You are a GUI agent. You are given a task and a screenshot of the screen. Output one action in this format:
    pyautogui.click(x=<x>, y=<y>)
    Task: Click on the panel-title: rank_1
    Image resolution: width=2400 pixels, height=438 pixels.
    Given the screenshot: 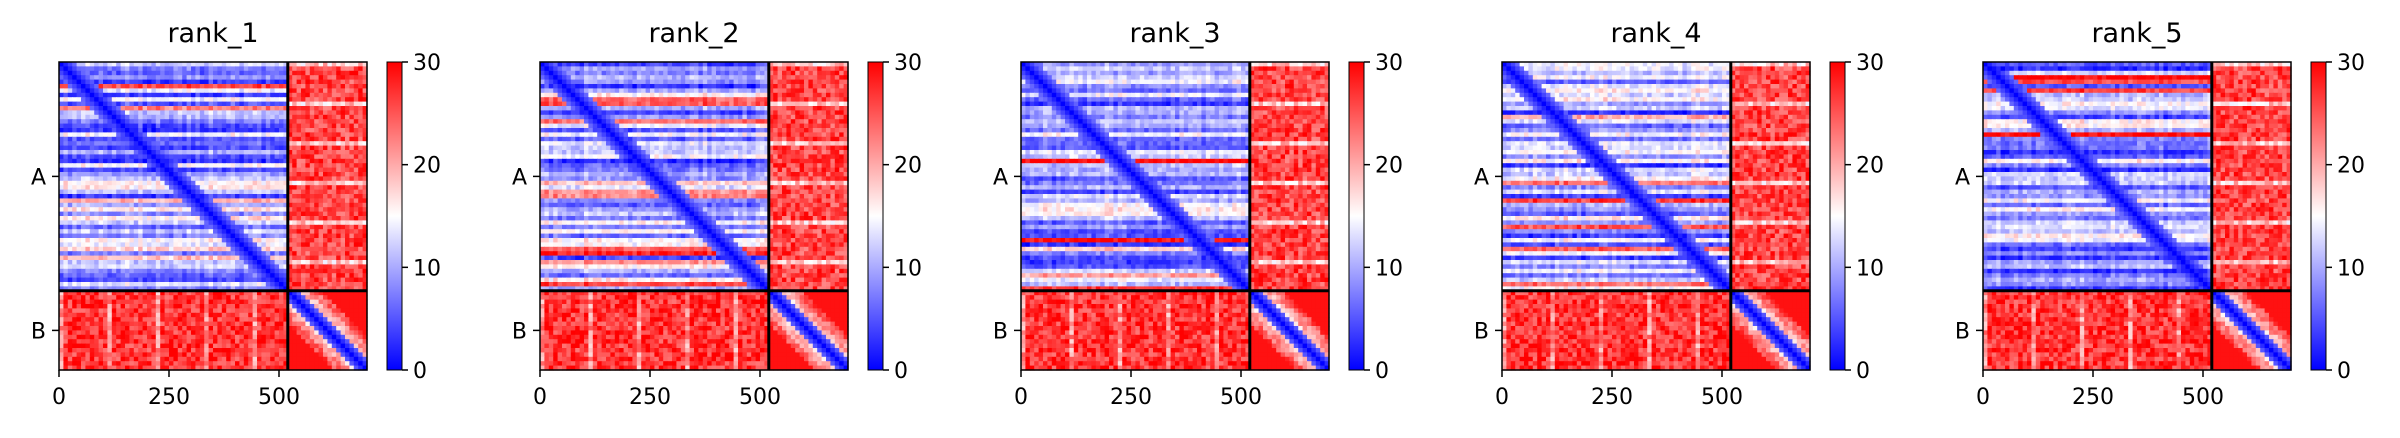 What is the action you would take?
    pyautogui.click(x=212, y=33)
    